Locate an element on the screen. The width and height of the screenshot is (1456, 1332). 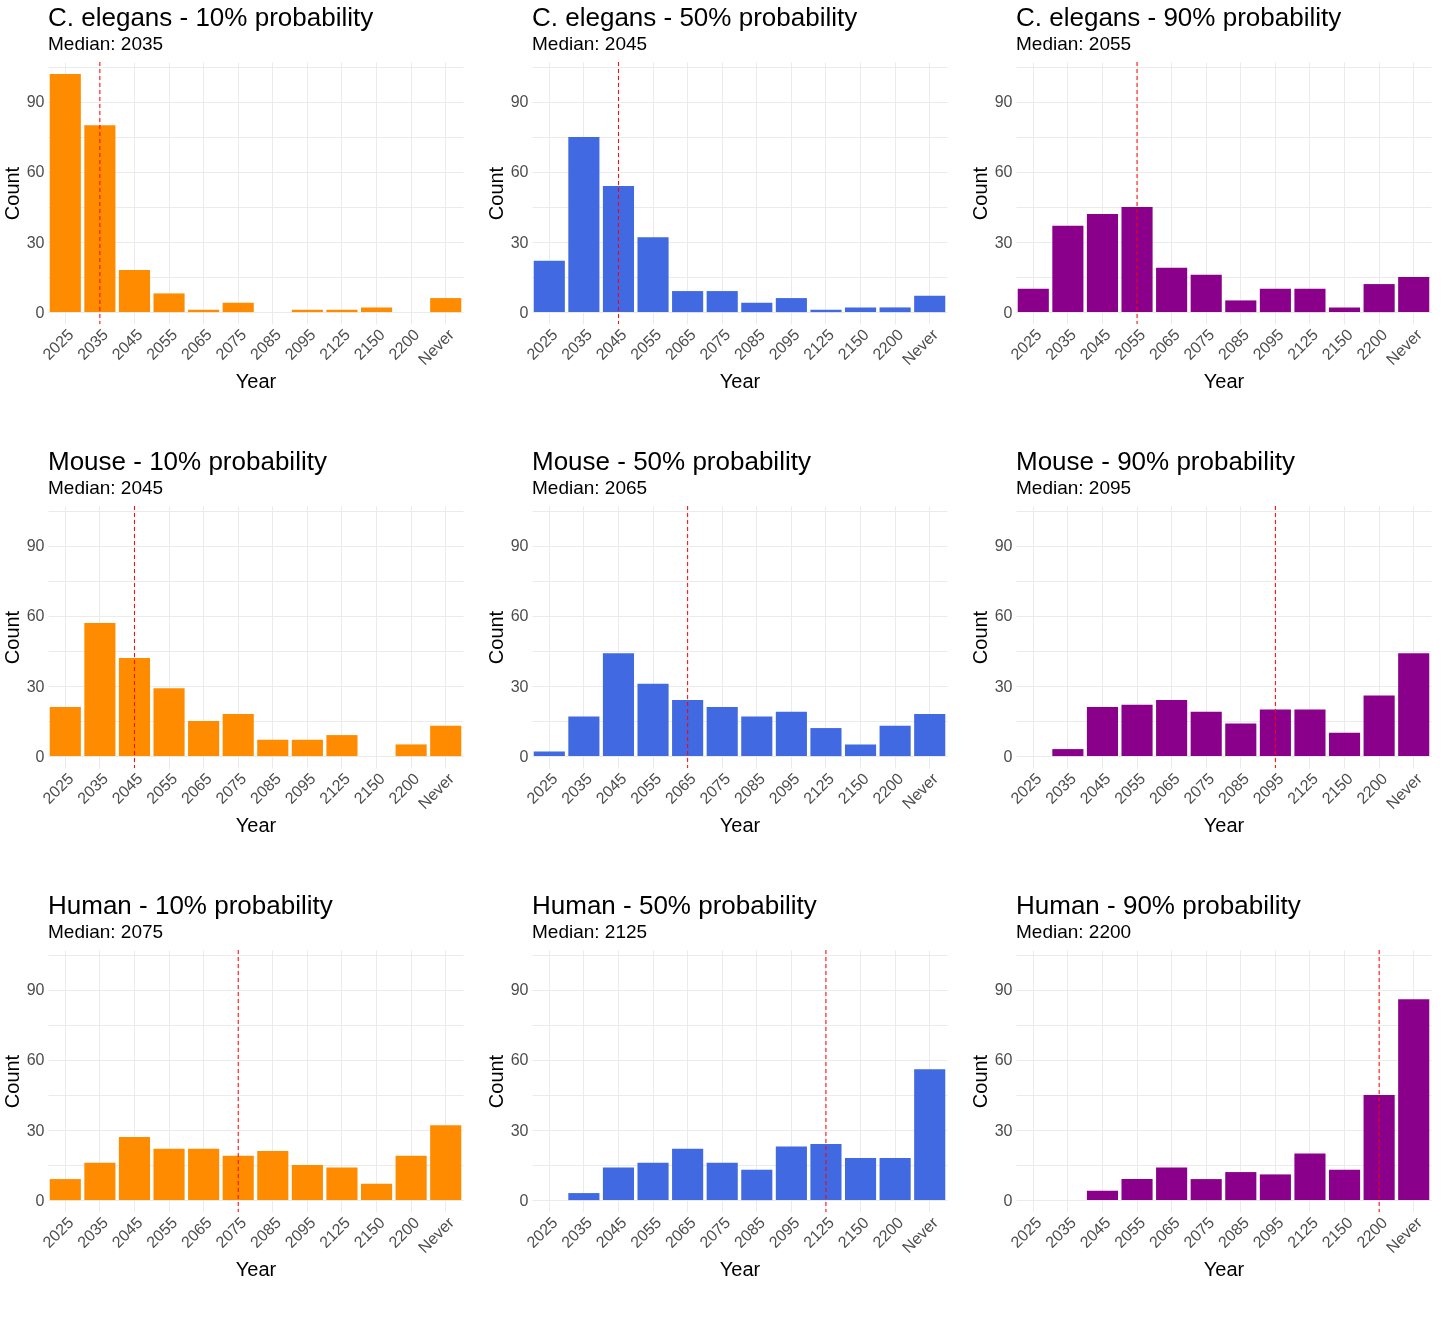
chart-subtitle: Median: 2200 is located at coordinates (1074, 931).